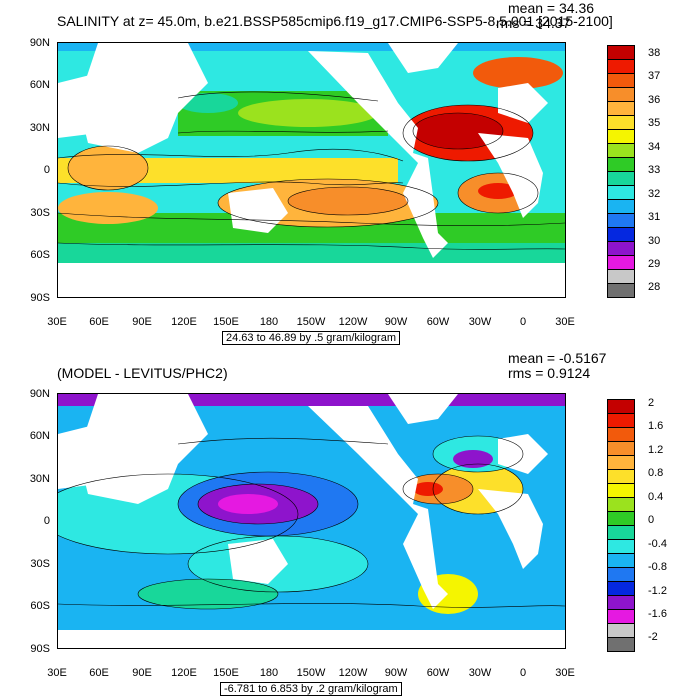 This screenshot has width=700, height=700. I want to click on colorbar-label: -2, so click(653, 637).